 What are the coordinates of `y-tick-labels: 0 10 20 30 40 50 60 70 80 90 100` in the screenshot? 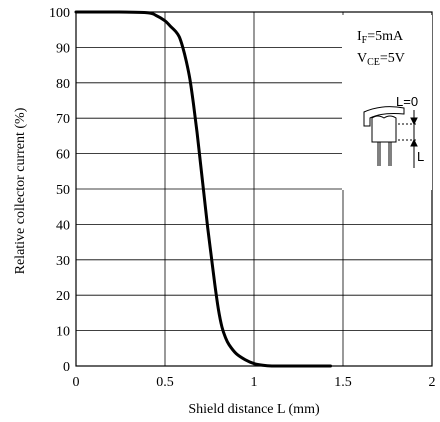 It's located at (59, 190).